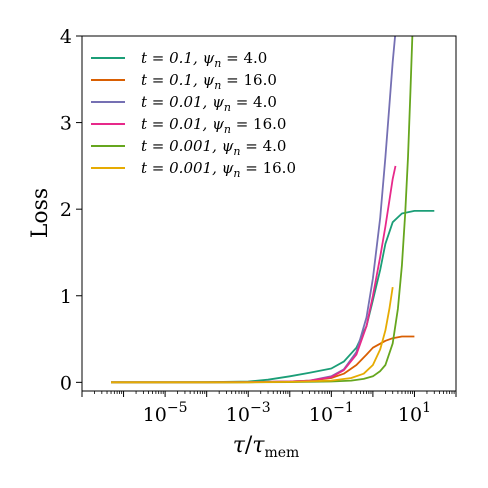  Describe the element at coordinates (209, 103) in the screenshot. I see `legend-label: t = 0.01, ψn = 4.0` at that location.